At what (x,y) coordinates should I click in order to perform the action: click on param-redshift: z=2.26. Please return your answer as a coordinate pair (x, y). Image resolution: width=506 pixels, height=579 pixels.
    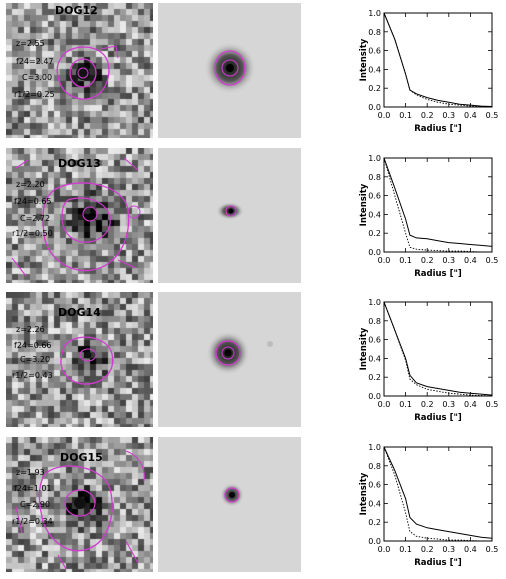
    Looking at the image, I should click on (30, 329).